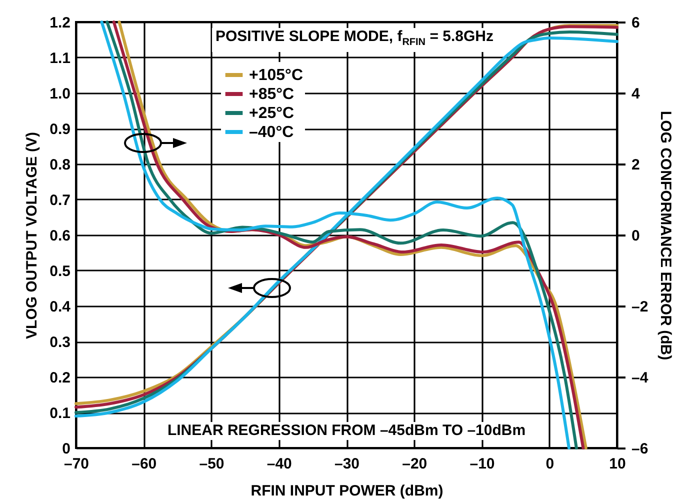 The image size is (680, 502). I want to click on y2-axis-title: LOG CONFORMANCE ERROR (dB), so click(665, 235).